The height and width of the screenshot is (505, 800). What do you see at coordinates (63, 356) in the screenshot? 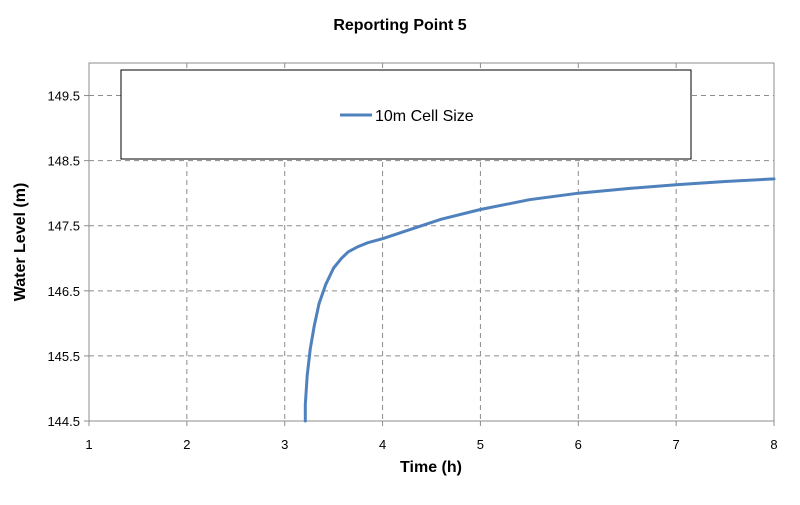
I see `y-tick-label: 145.5` at bounding box center [63, 356].